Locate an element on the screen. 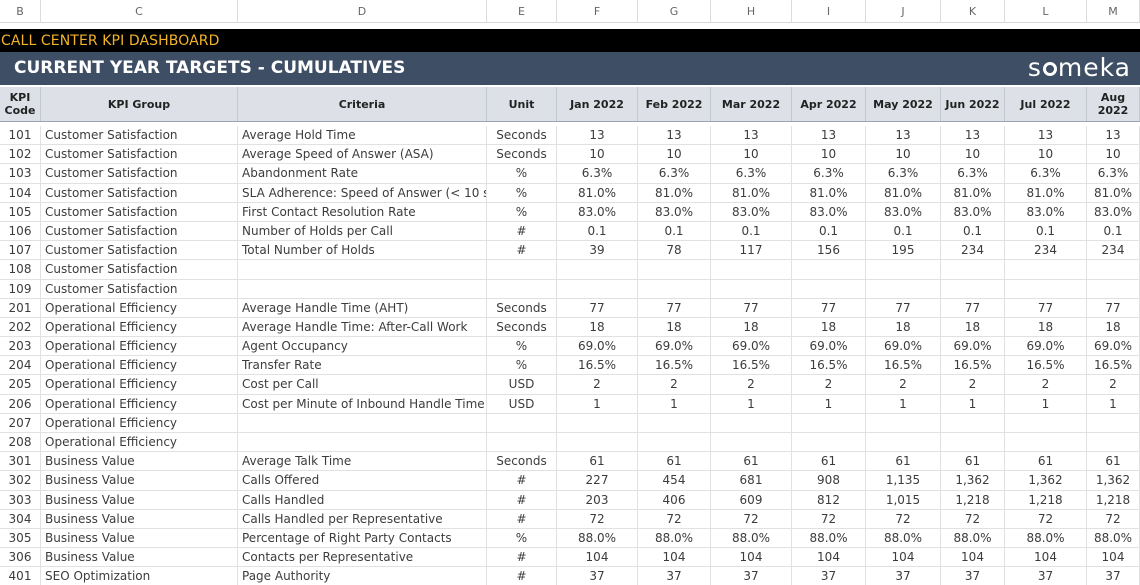 The width and height of the screenshot is (1140, 585). month-value-cell: 18 is located at coordinates (597, 327).